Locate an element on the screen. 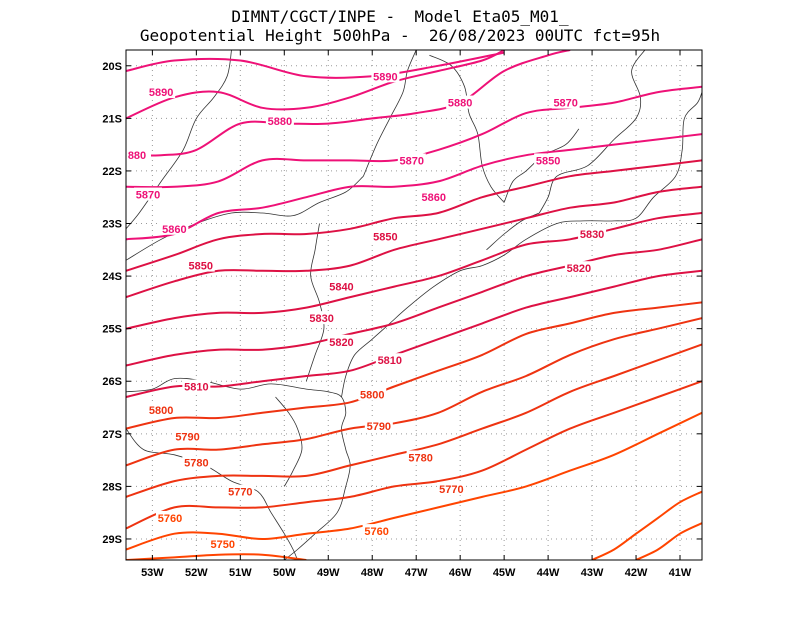 Image resolution: width=800 pixels, height=618 pixels. contour-label: 880 is located at coordinates (137, 156).